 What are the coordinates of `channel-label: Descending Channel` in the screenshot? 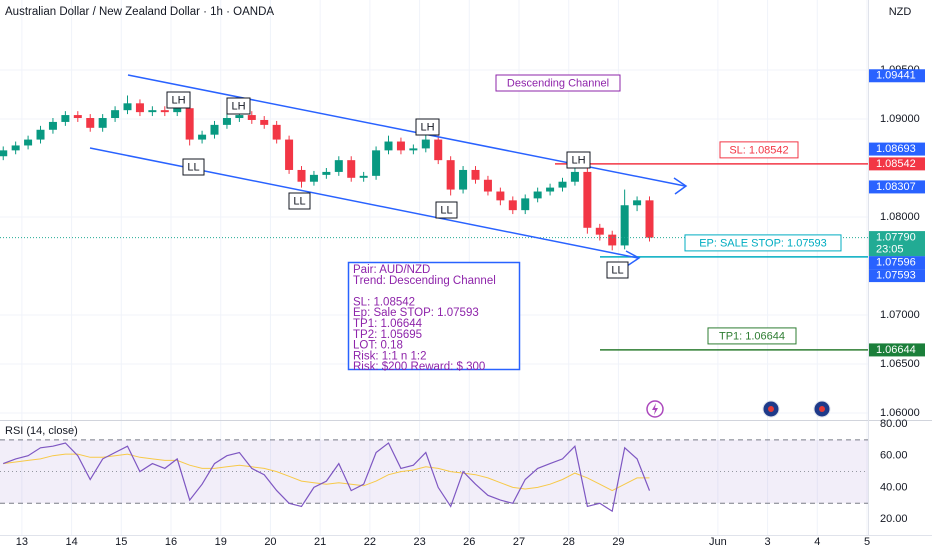 It's located at (558, 83).